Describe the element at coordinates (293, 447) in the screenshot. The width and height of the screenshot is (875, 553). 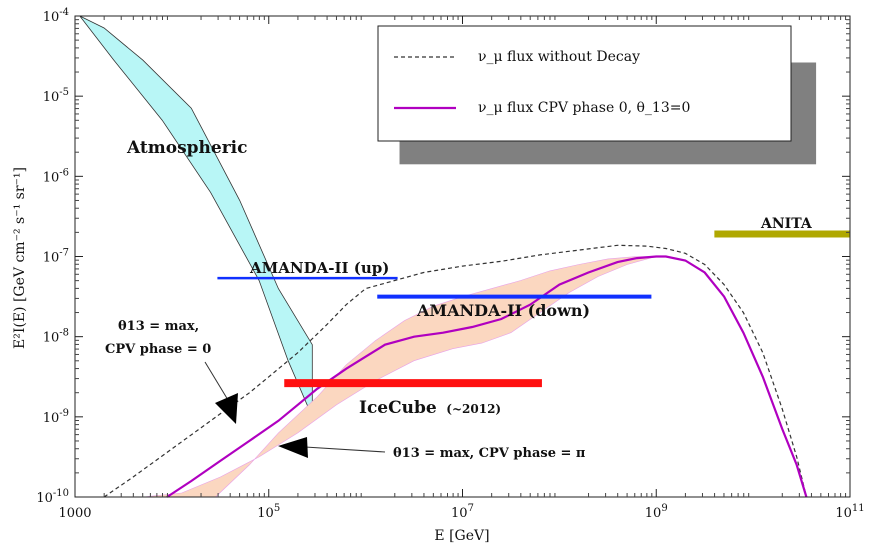
I see `arrow-phasepi-head` at that location.